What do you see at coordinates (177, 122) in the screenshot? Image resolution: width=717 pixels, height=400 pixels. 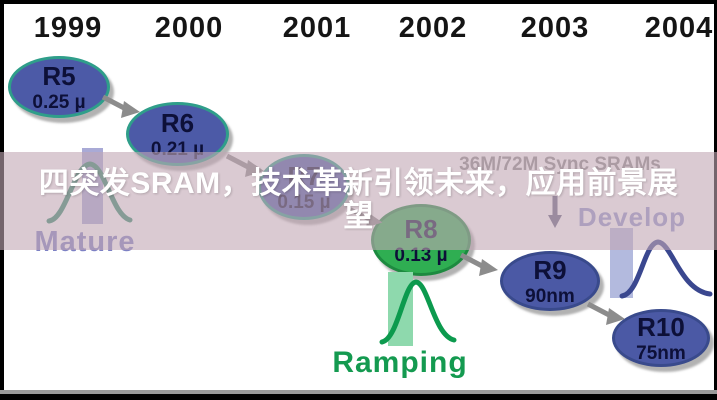 I see `node-r6-name: R6` at bounding box center [177, 122].